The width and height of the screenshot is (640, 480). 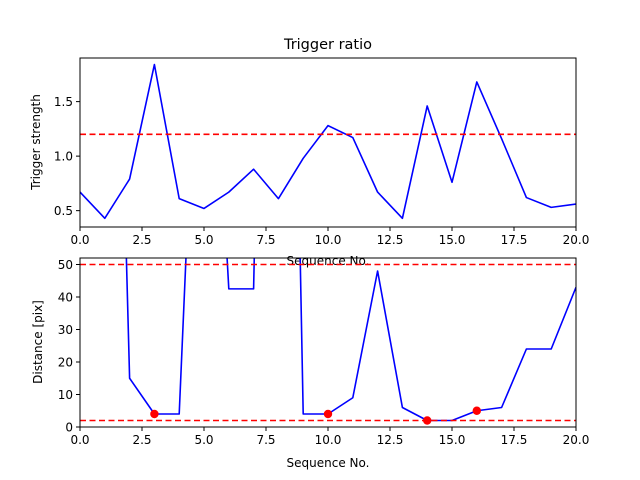 I want to click on top-y-tick-label: 1.0, so click(x=63, y=157).